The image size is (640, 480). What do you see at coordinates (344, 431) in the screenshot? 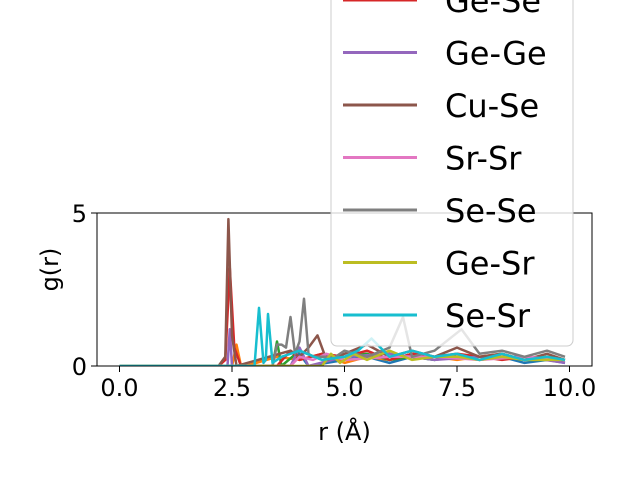
I see `x-axis-label: r (Å)` at bounding box center [344, 431].